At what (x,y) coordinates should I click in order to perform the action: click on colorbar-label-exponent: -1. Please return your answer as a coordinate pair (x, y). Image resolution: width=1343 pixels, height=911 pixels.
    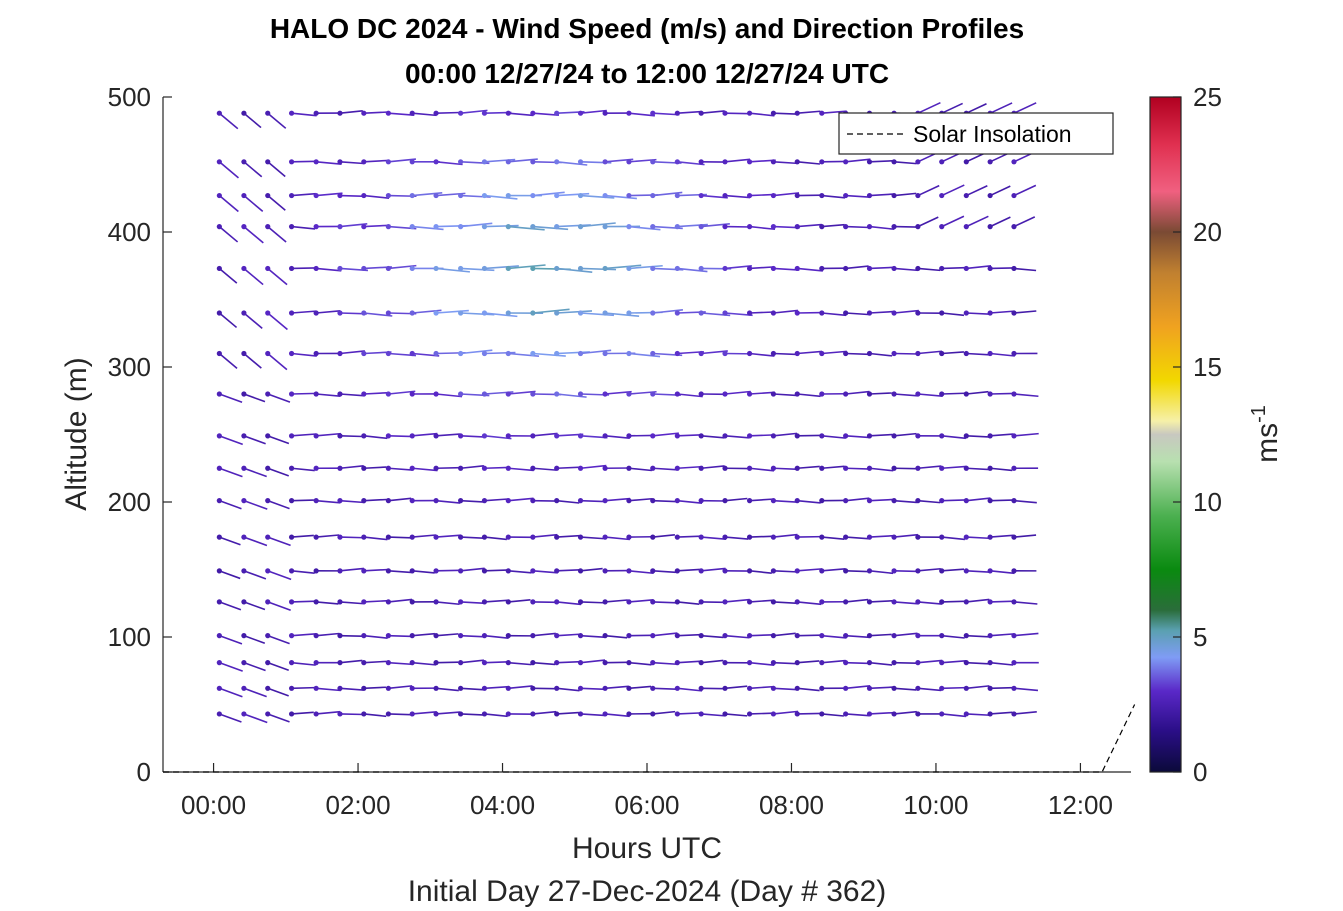
    Looking at the image, I should click on (1259, 414).